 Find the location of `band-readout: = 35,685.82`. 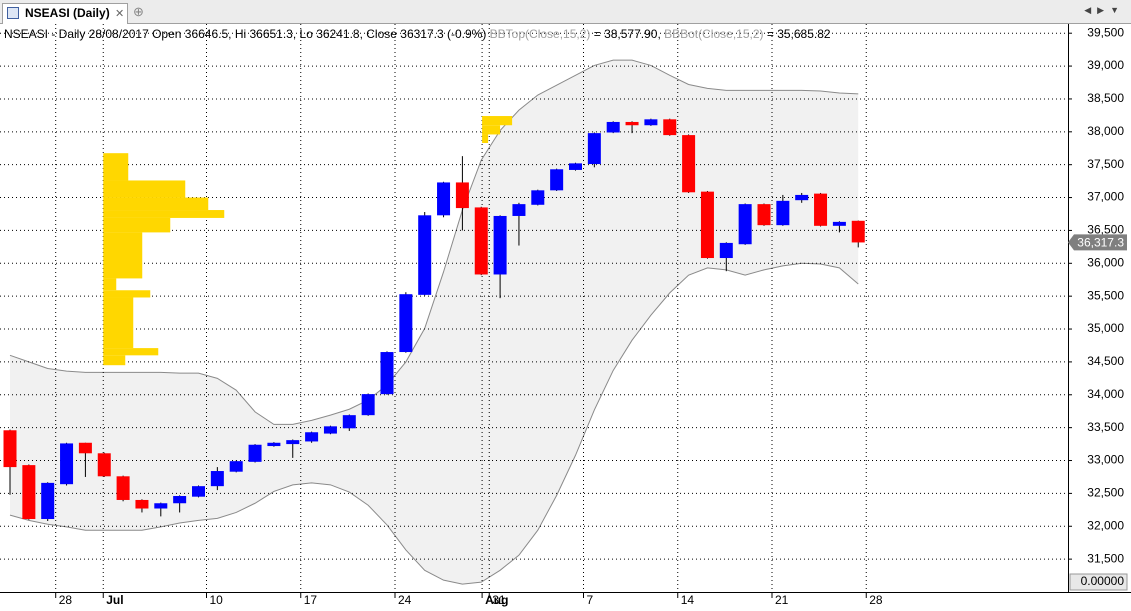

band-readout: = 35,685.82 is located at coordinates (797, 34).